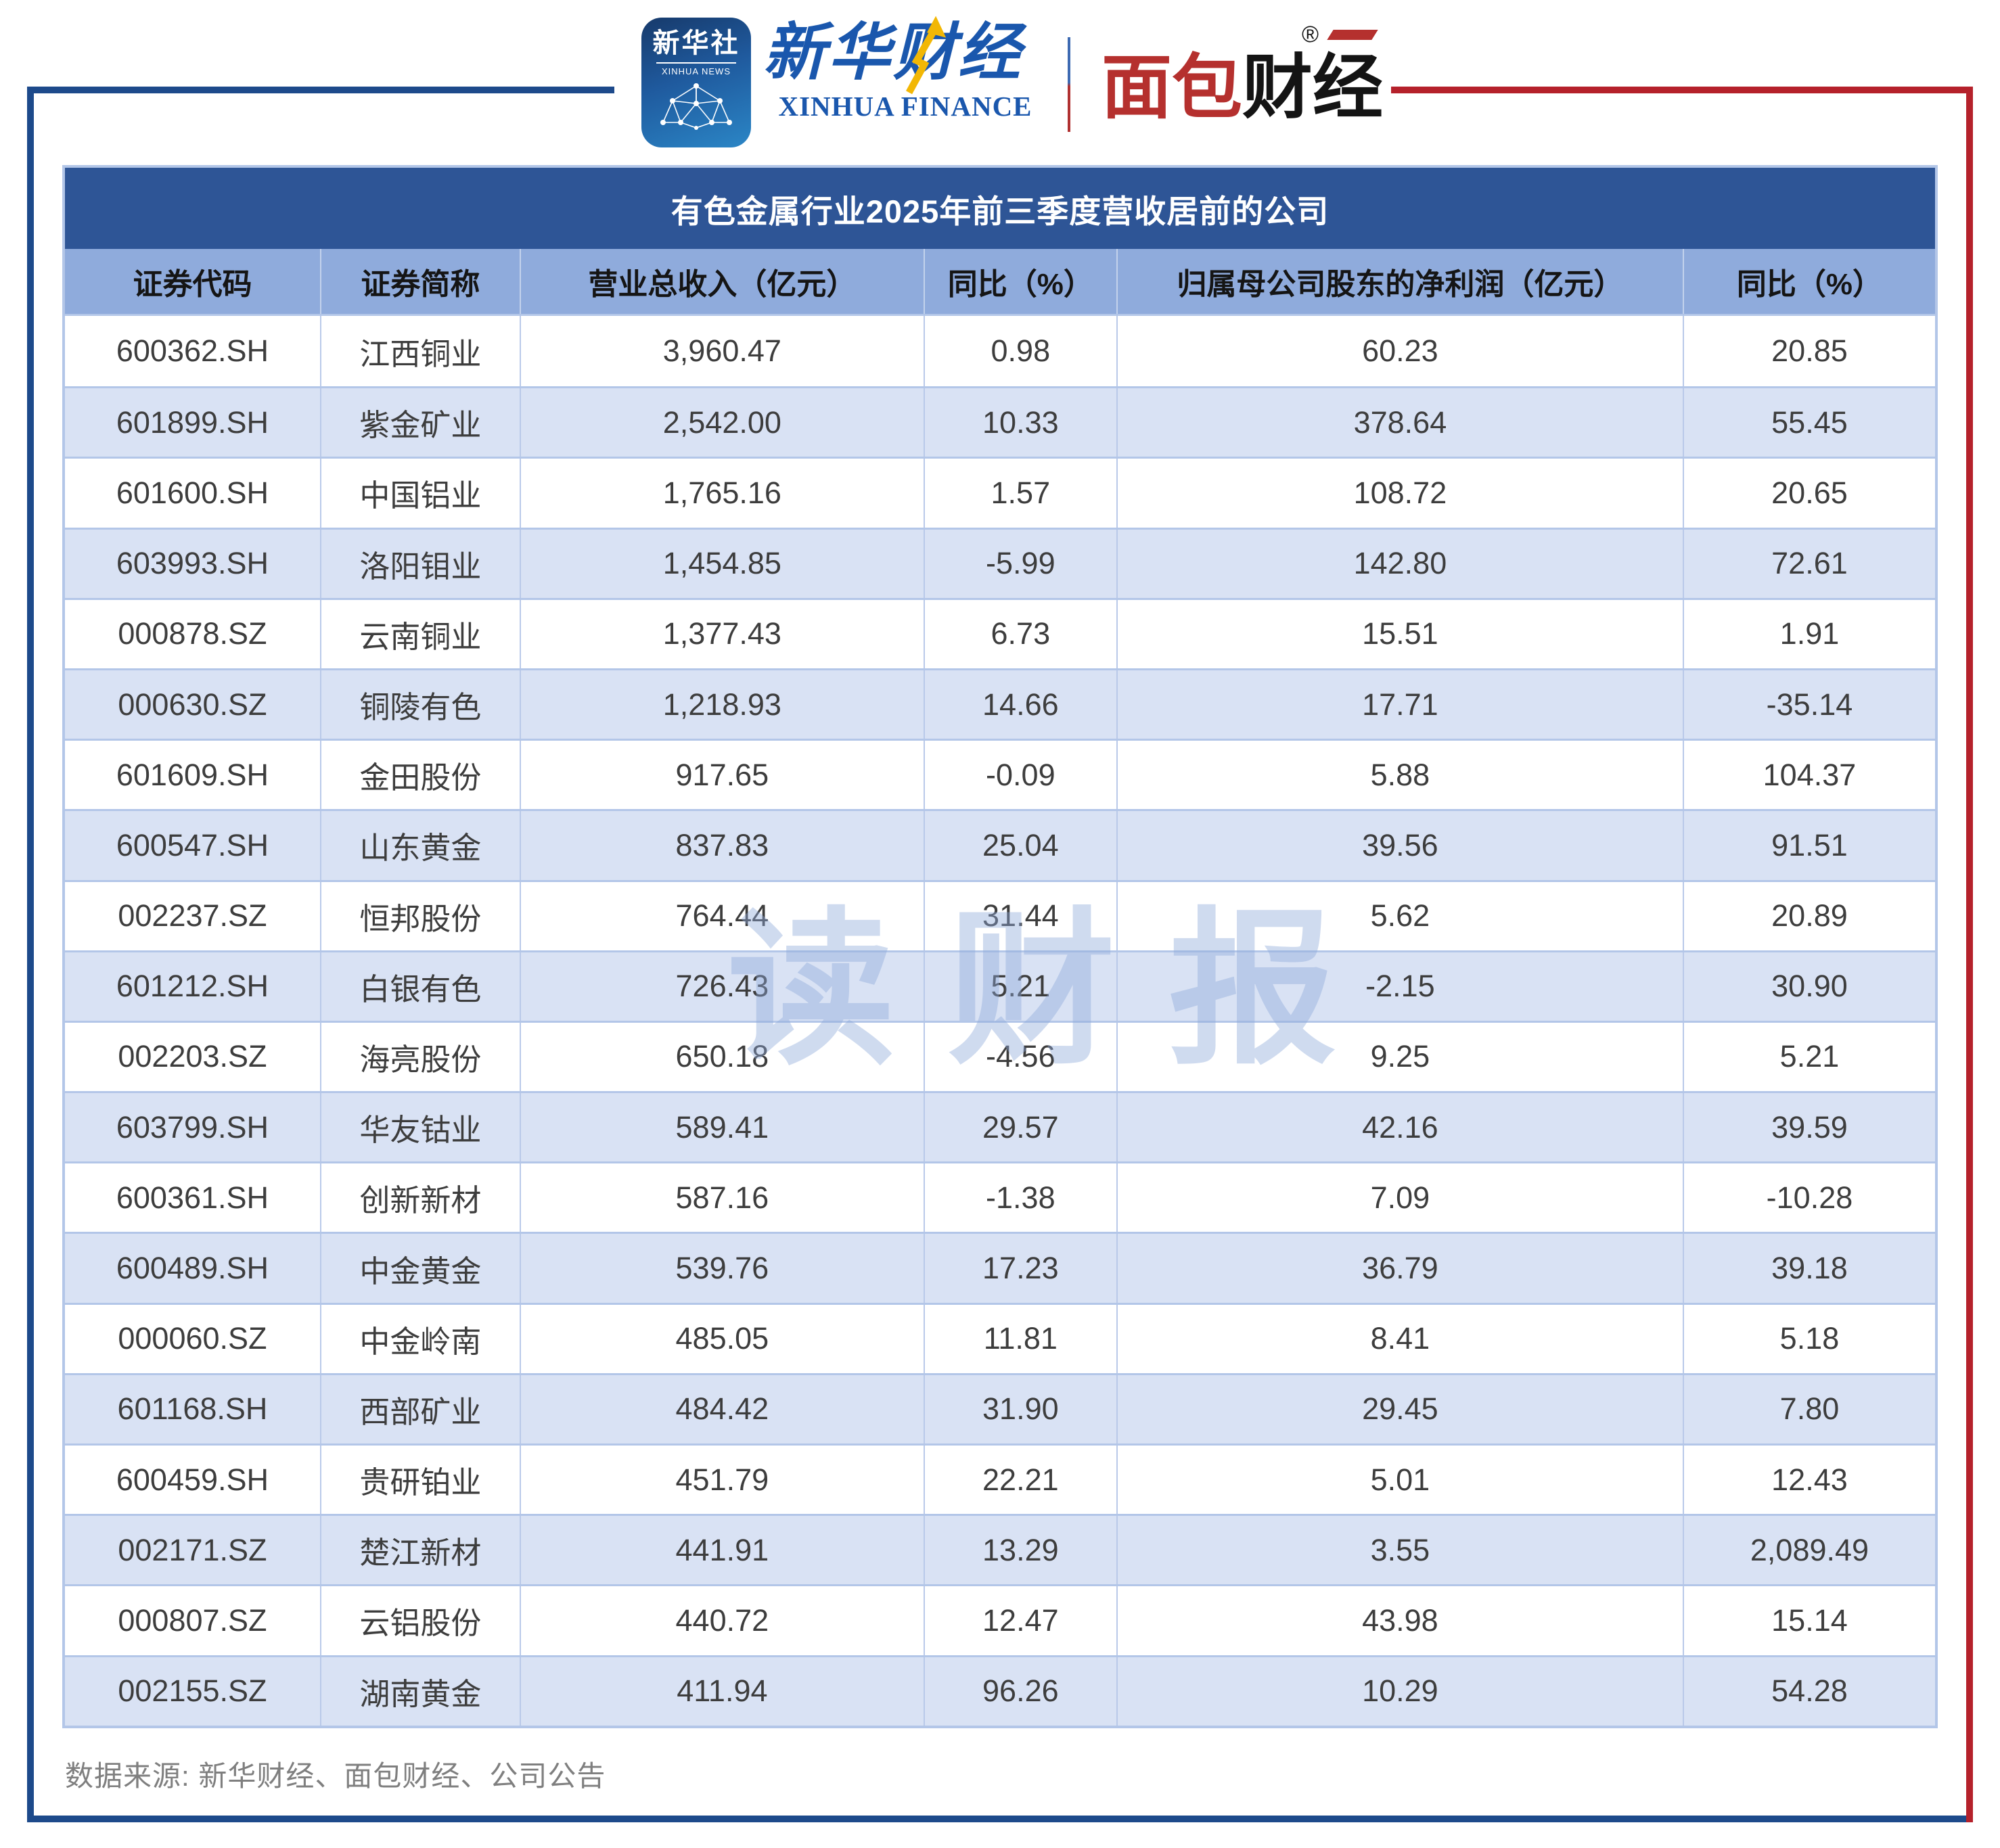 The image size is (2000, 1848). What do you see at coordinates (1021, 422) in the screenshot?
I see `table-cell: 10.33` at bounding box center [1021, 422].